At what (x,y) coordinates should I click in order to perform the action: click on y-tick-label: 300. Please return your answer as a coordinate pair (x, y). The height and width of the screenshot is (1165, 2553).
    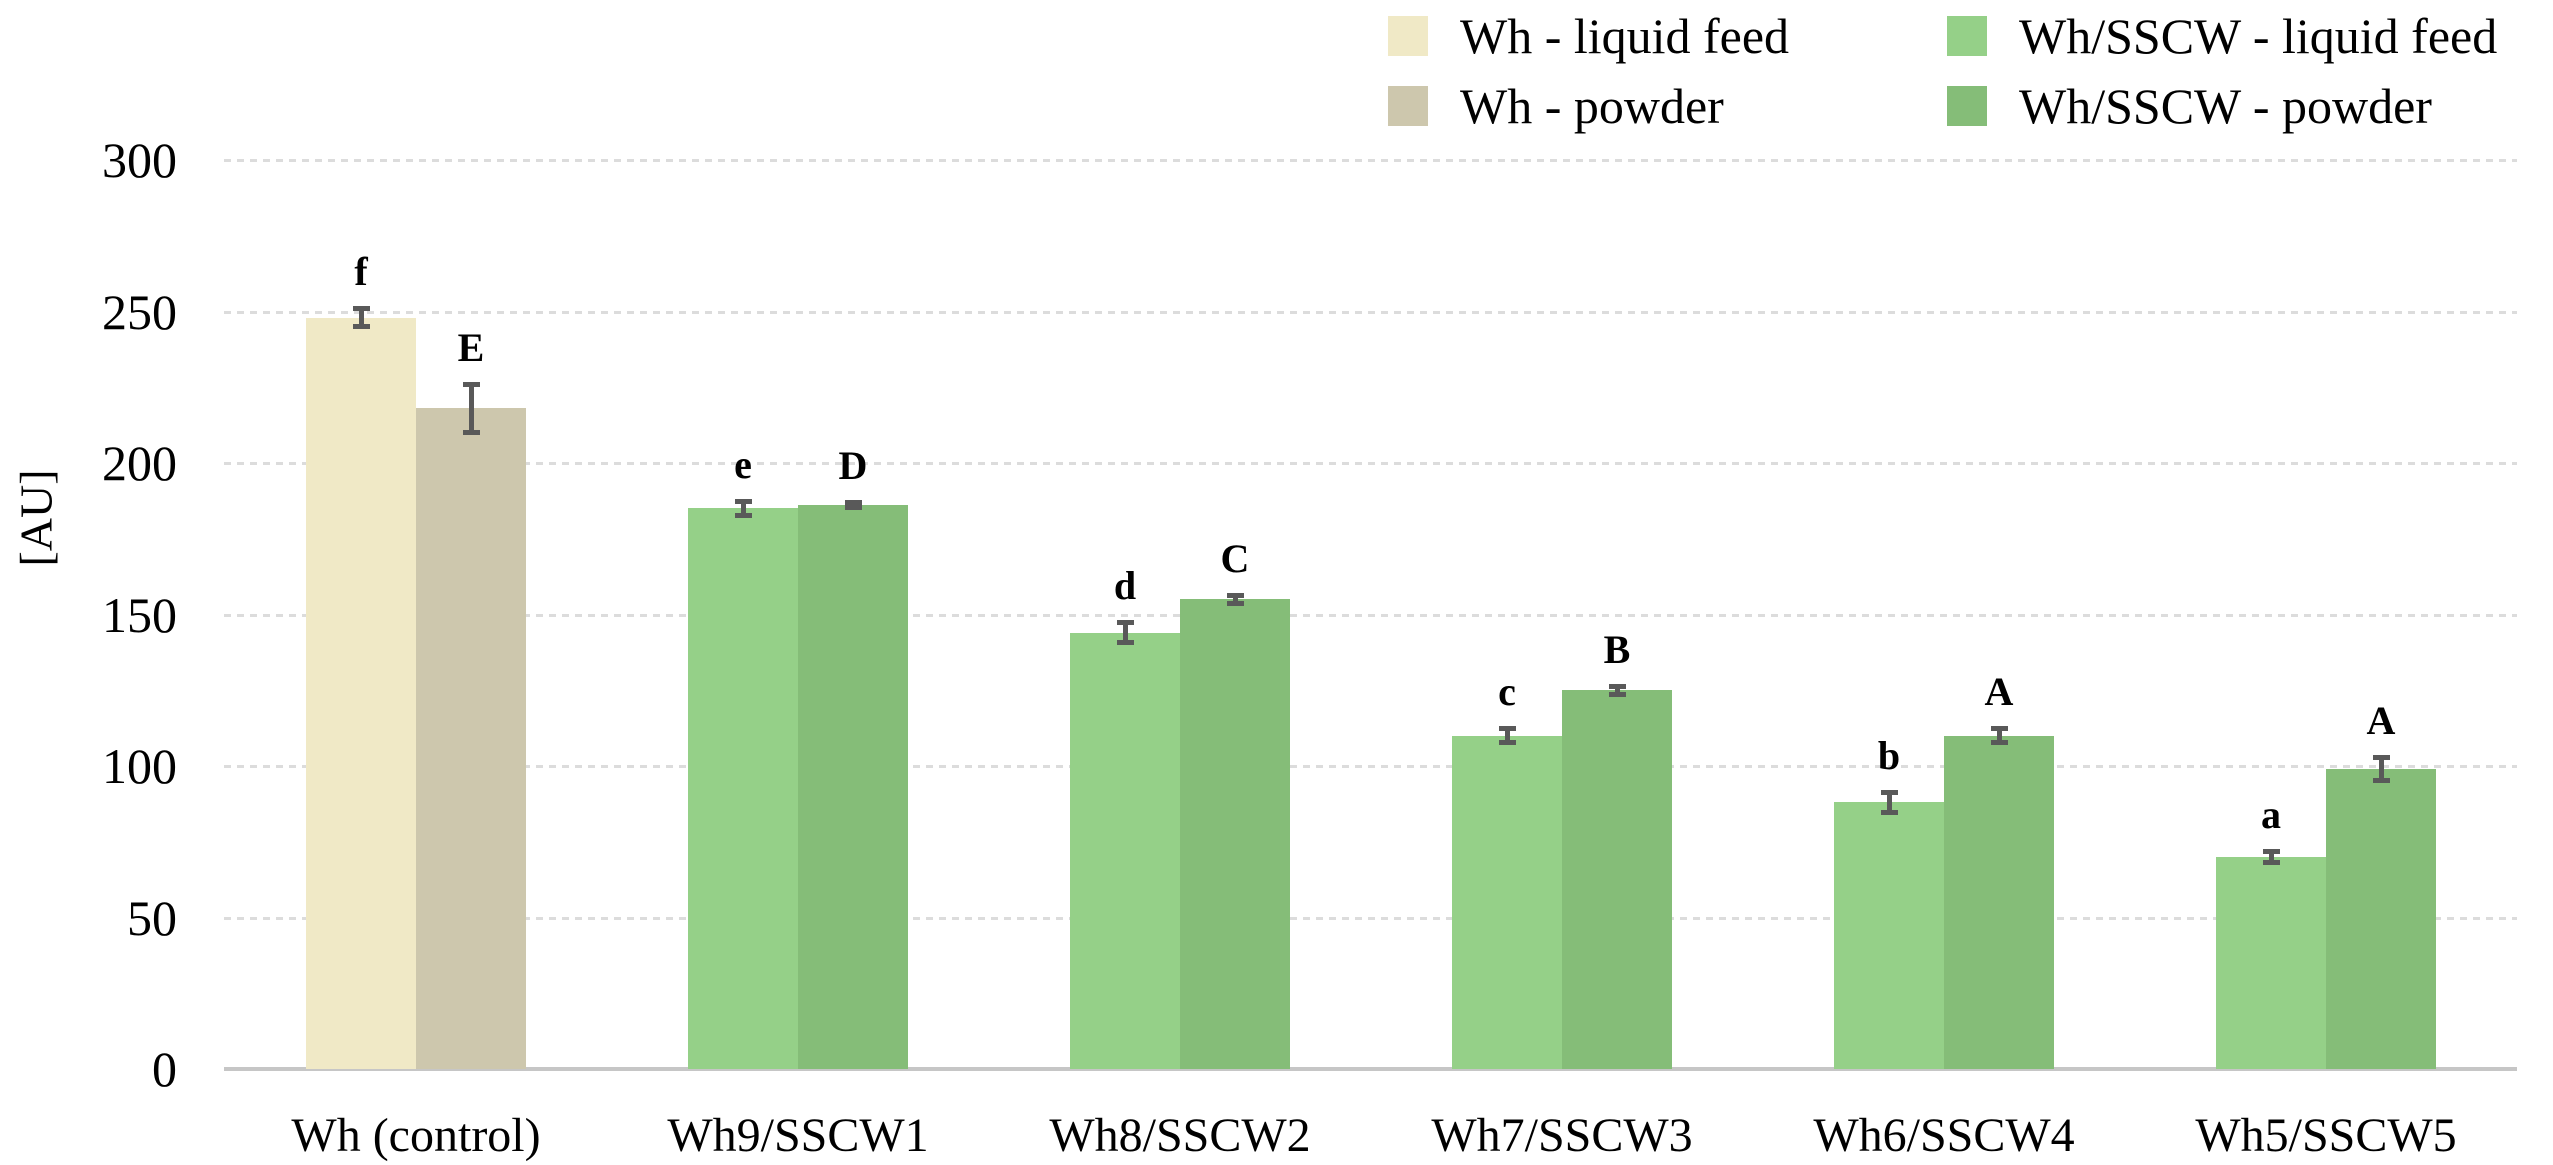
    Looking at the image, I should click on (139, 160).